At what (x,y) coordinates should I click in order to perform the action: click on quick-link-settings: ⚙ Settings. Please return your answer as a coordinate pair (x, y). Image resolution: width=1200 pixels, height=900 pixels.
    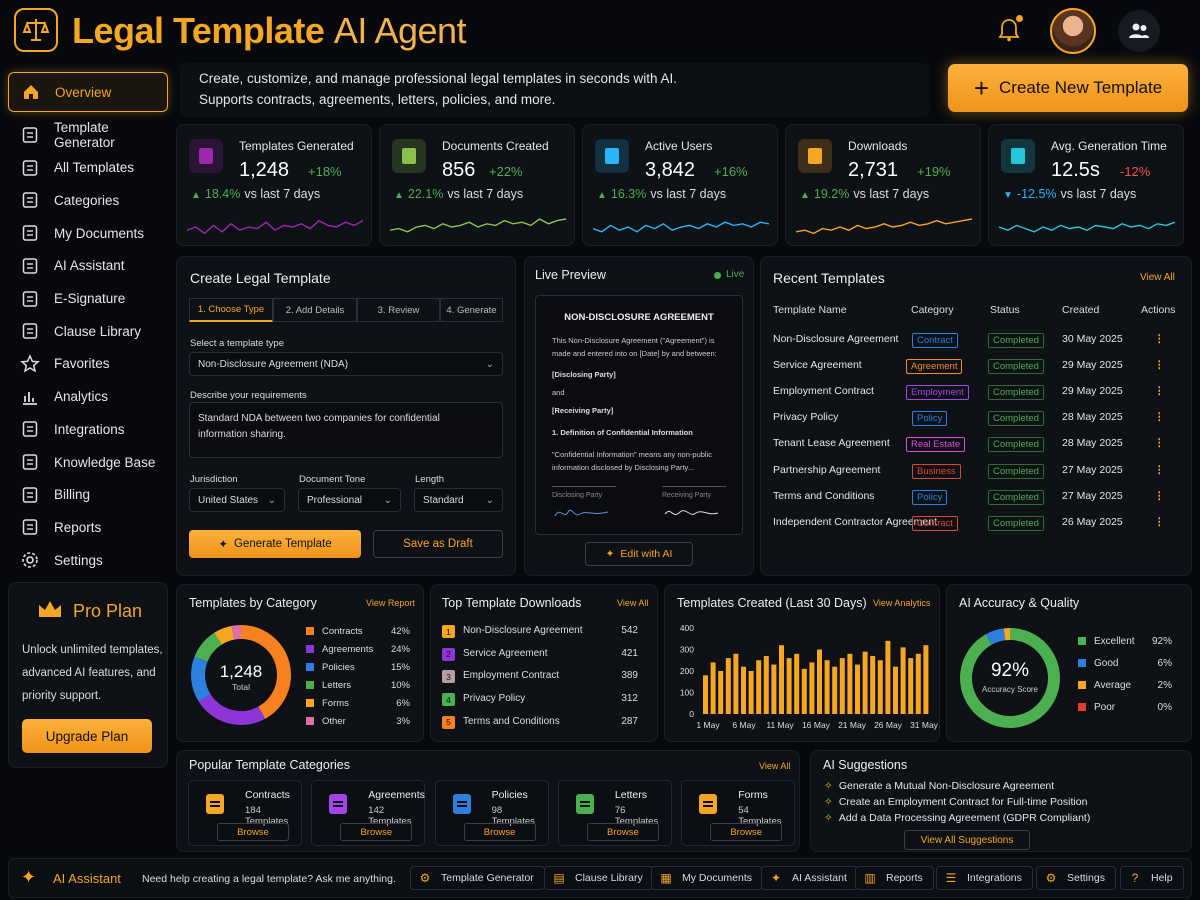
    Looking at the image, I should click on (1076, 878).